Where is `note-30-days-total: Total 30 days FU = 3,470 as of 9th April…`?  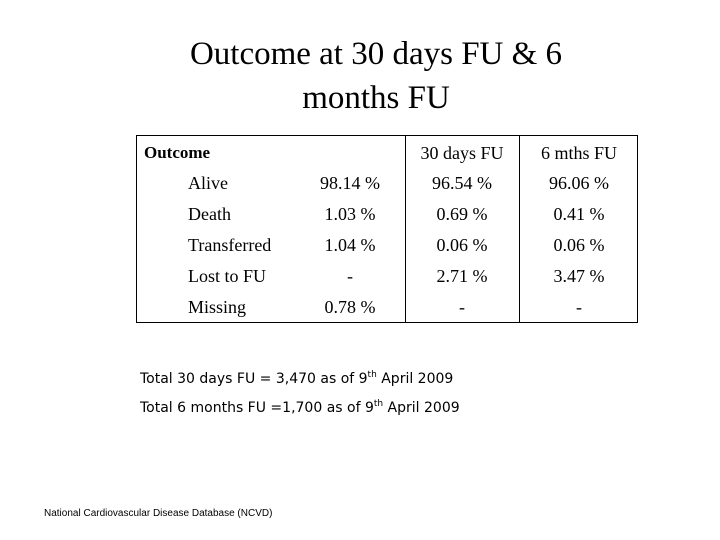
note-30-days-total: Total 30 days FU = 3,470 as of 9th April… is located at coordinates (296, 378).